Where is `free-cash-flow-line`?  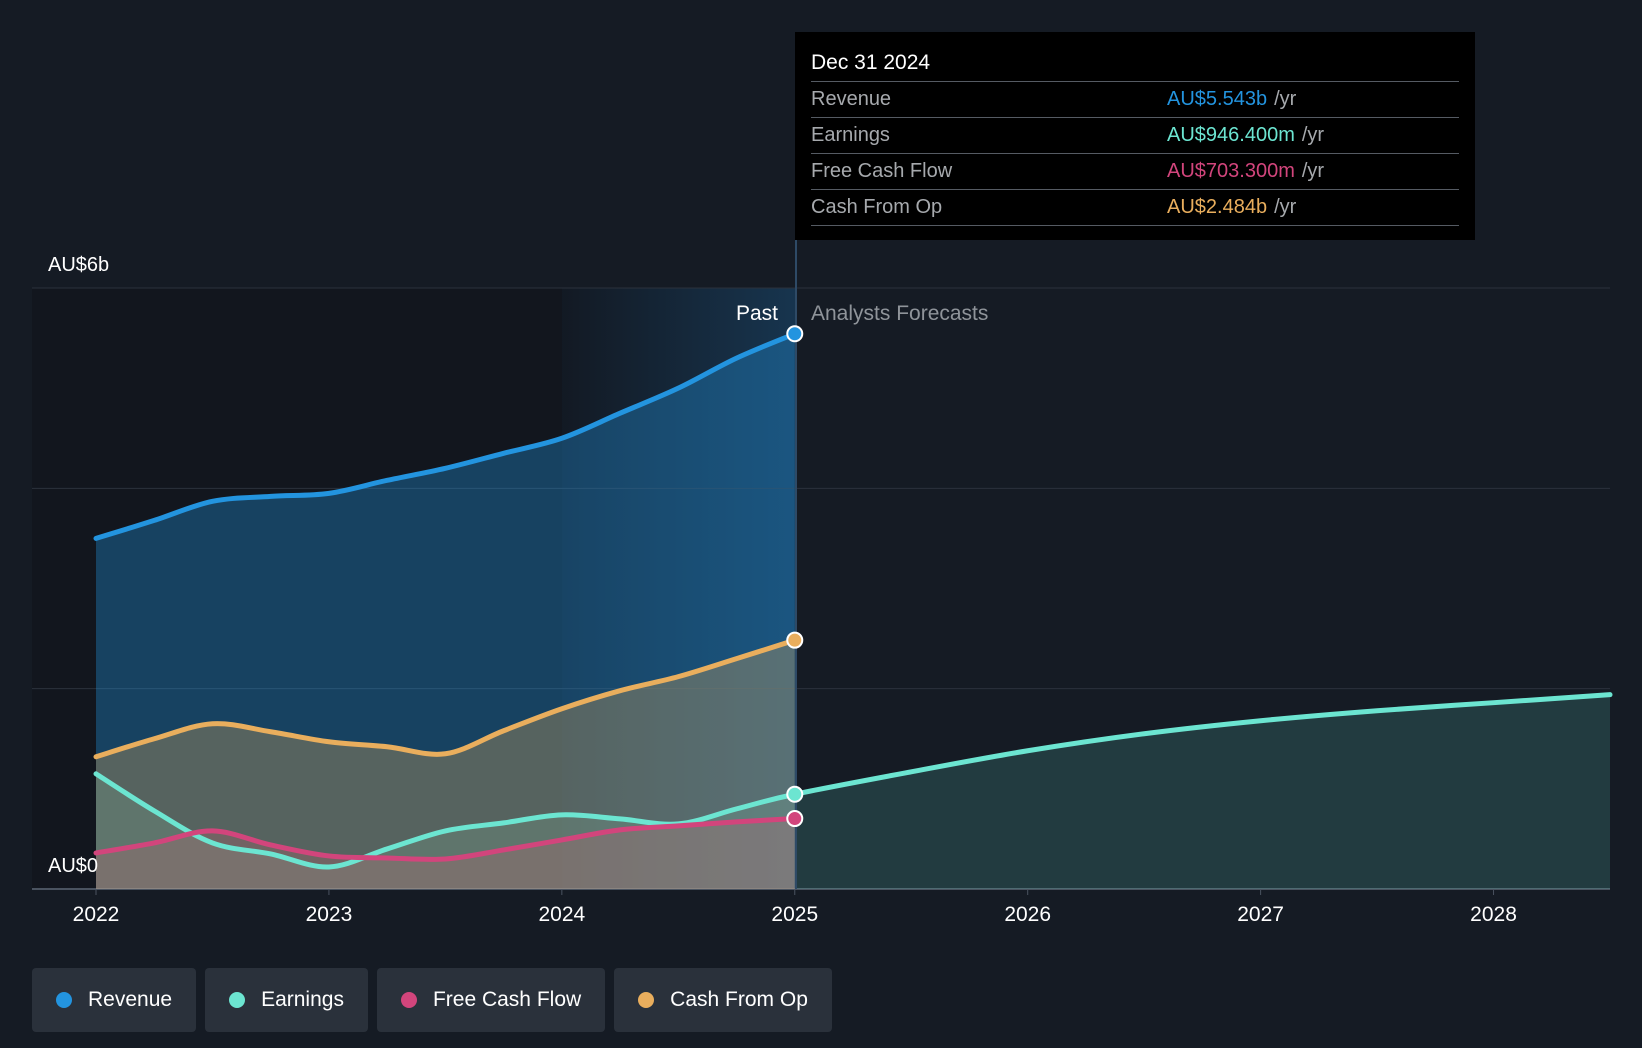 free-cash-flow-line is located at coordinates (445, 839).